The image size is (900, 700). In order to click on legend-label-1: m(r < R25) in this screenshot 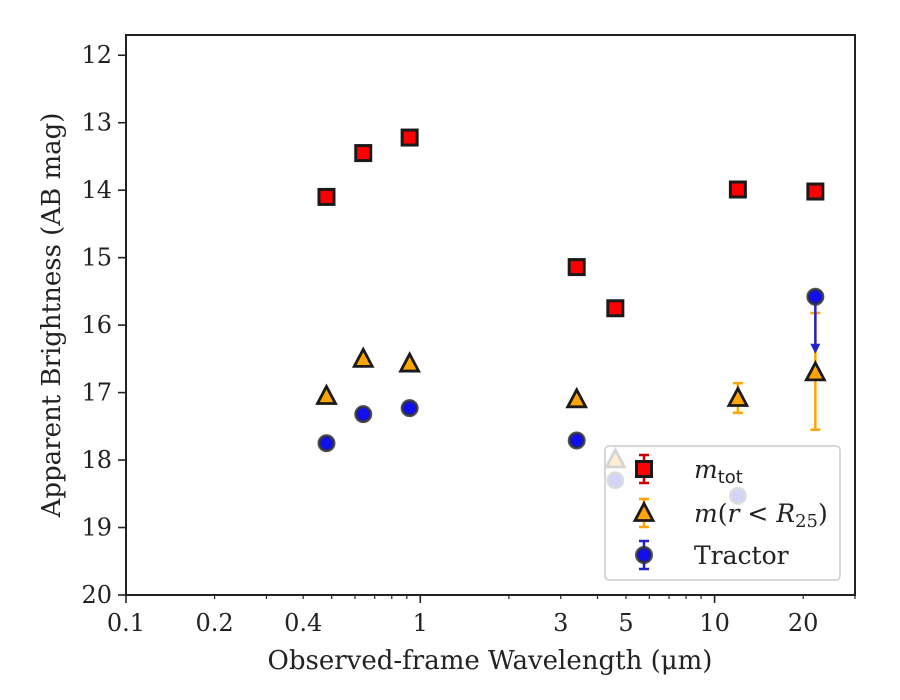, I will do `click(761, 515)`.